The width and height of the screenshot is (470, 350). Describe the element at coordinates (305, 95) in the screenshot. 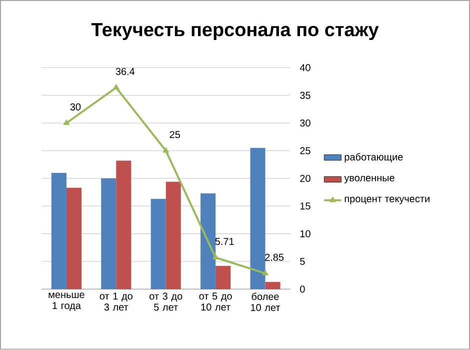

I see `y2-tick-label: 35` at that location.